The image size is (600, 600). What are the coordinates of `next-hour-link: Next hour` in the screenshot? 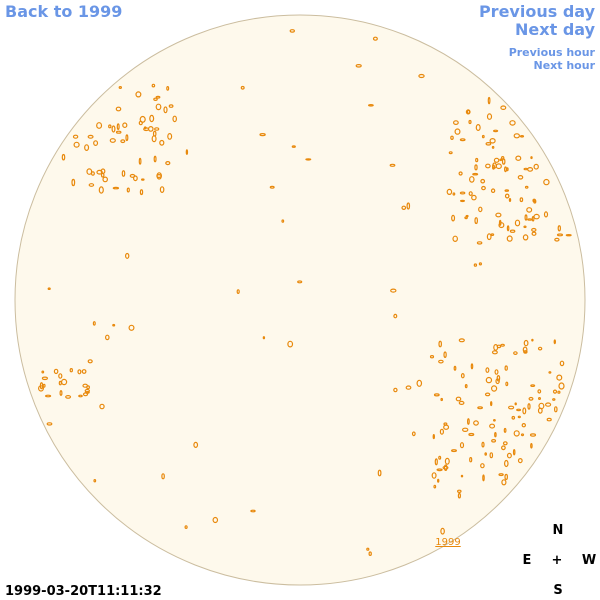 It's located at (565, 65).